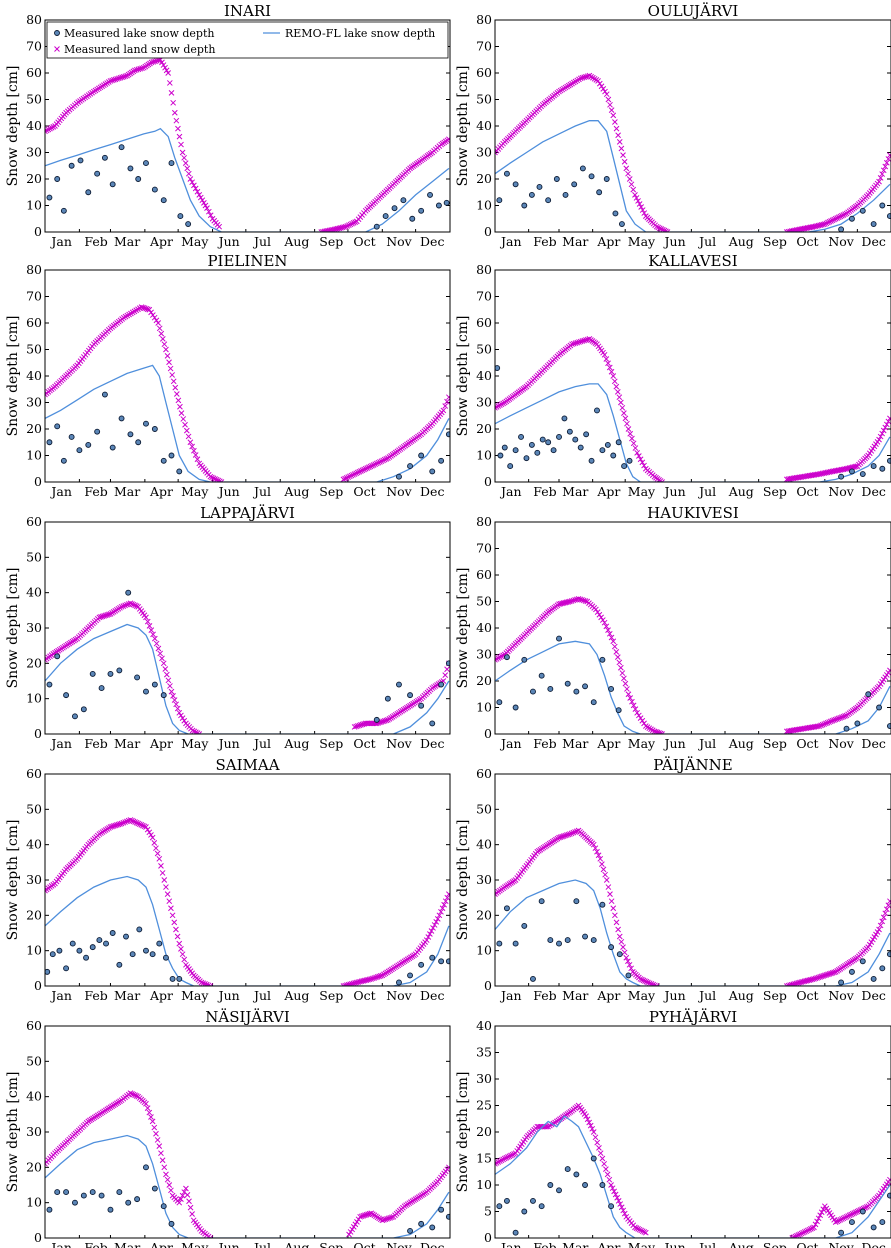 This screenshot has width=891, height=1248. What do you see at coordinates (463, 376) in the screenshot?
I see `y-axis-label: Snow depth [cm]` at bounding box center [463, 376].